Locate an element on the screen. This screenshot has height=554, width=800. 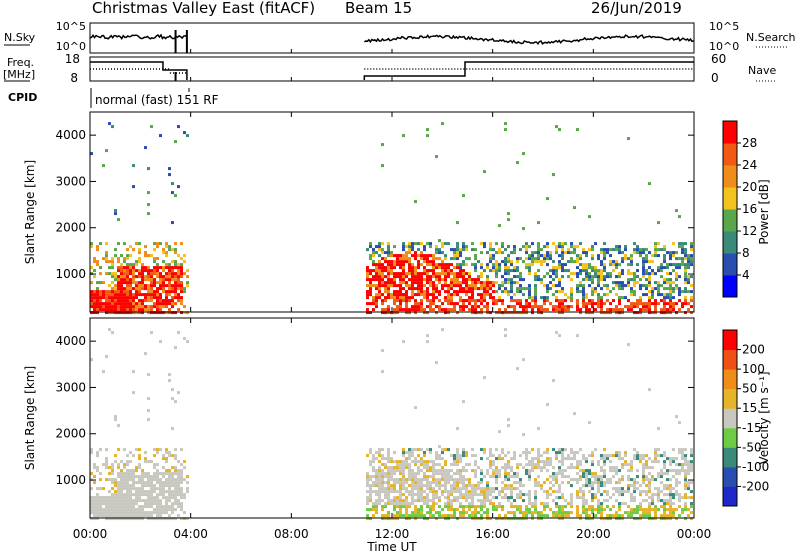
nsky-line is located at coordinates (138, 37).